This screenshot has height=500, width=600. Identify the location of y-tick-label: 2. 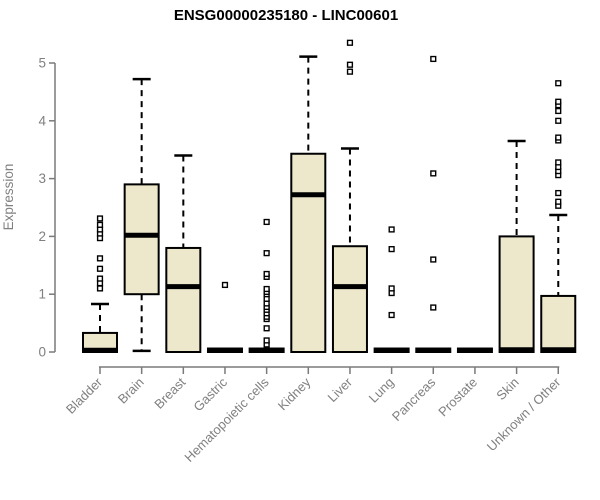
(42, 236).